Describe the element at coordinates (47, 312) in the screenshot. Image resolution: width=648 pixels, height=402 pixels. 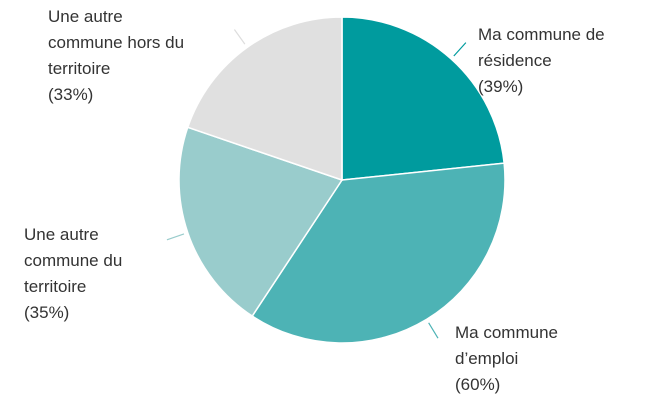
I see `value-label: (35%)` at that location.